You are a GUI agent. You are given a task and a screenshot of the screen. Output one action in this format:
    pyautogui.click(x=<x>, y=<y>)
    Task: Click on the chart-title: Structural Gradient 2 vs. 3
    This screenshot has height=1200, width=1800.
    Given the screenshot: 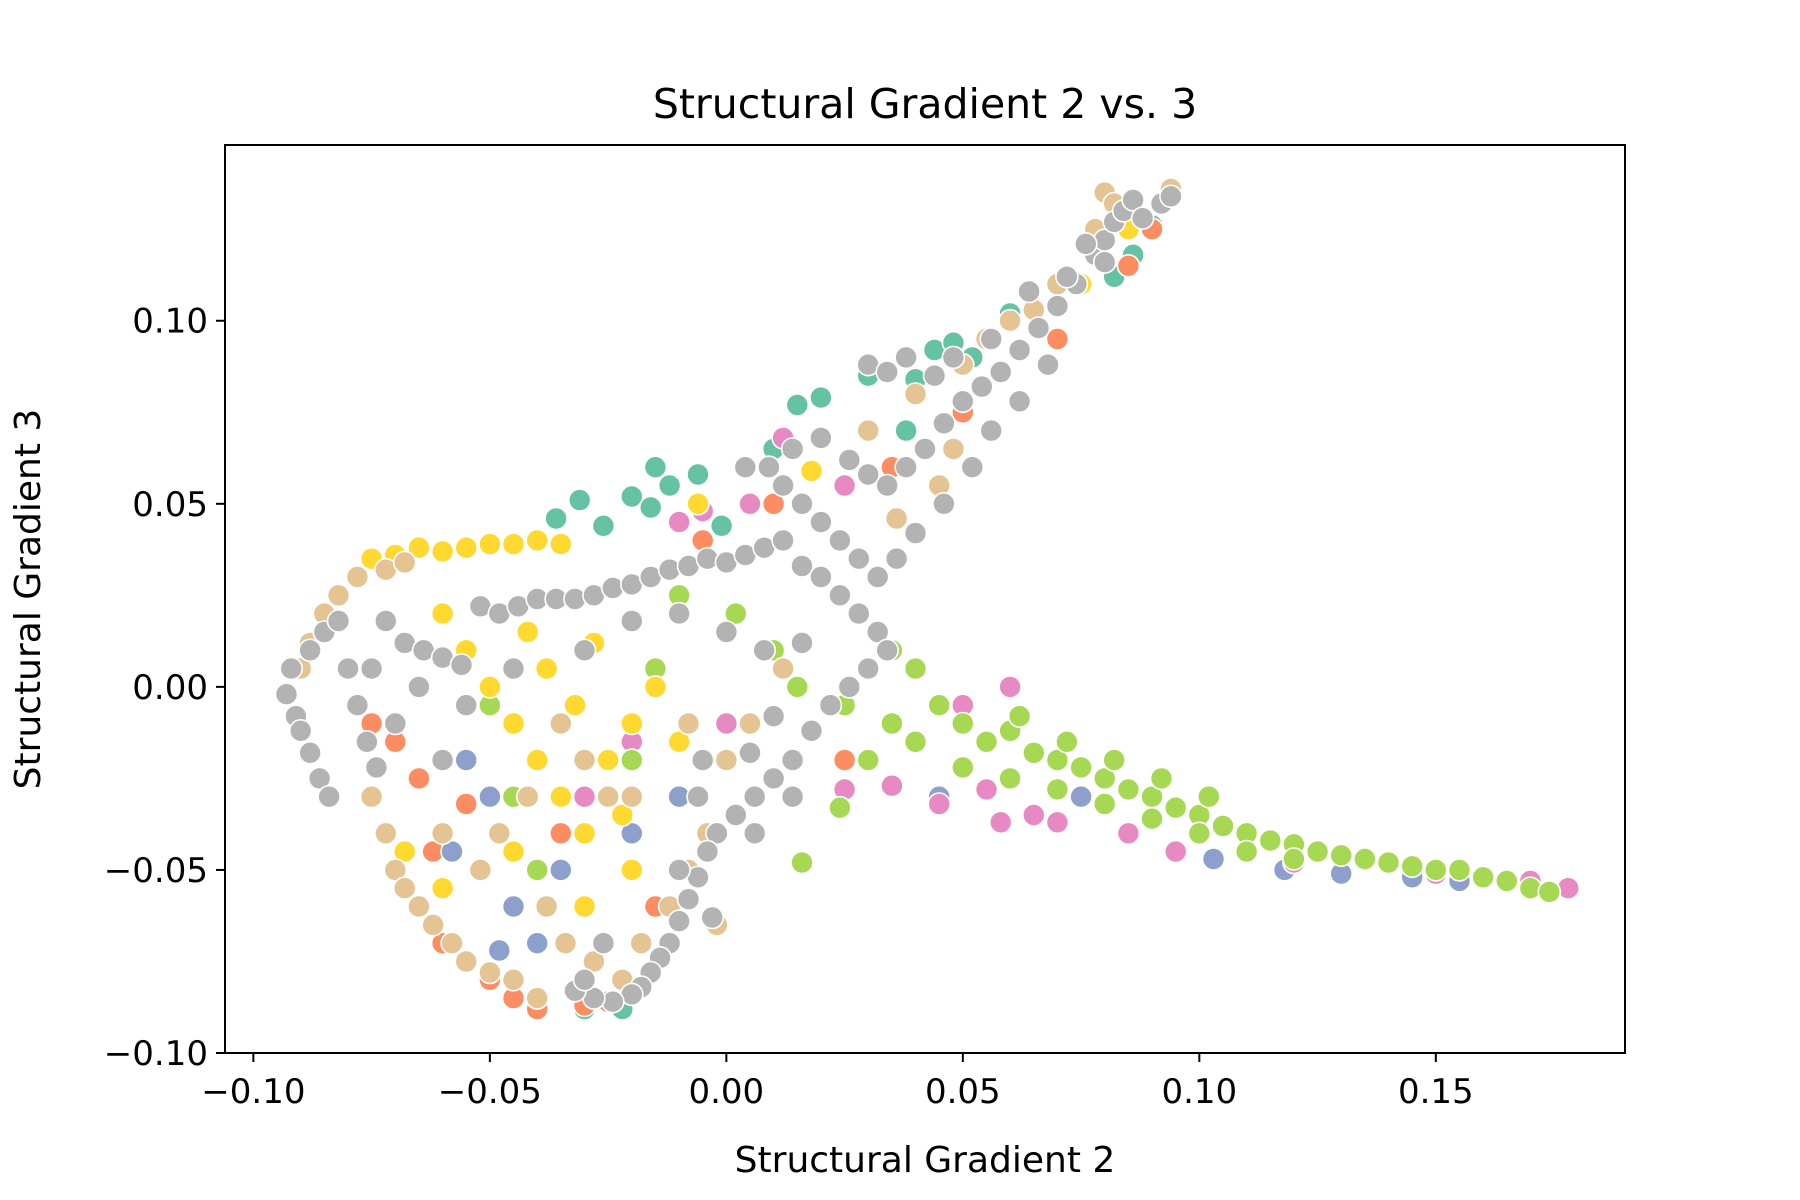 What is the action you would take?
    pyautogui.click(x=925, y=104)
    